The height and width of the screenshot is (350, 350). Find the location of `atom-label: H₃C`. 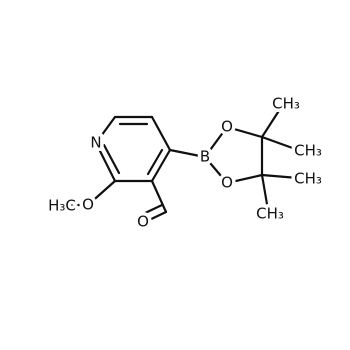

atom-label: H₃C is located at coordinates (62, 206).